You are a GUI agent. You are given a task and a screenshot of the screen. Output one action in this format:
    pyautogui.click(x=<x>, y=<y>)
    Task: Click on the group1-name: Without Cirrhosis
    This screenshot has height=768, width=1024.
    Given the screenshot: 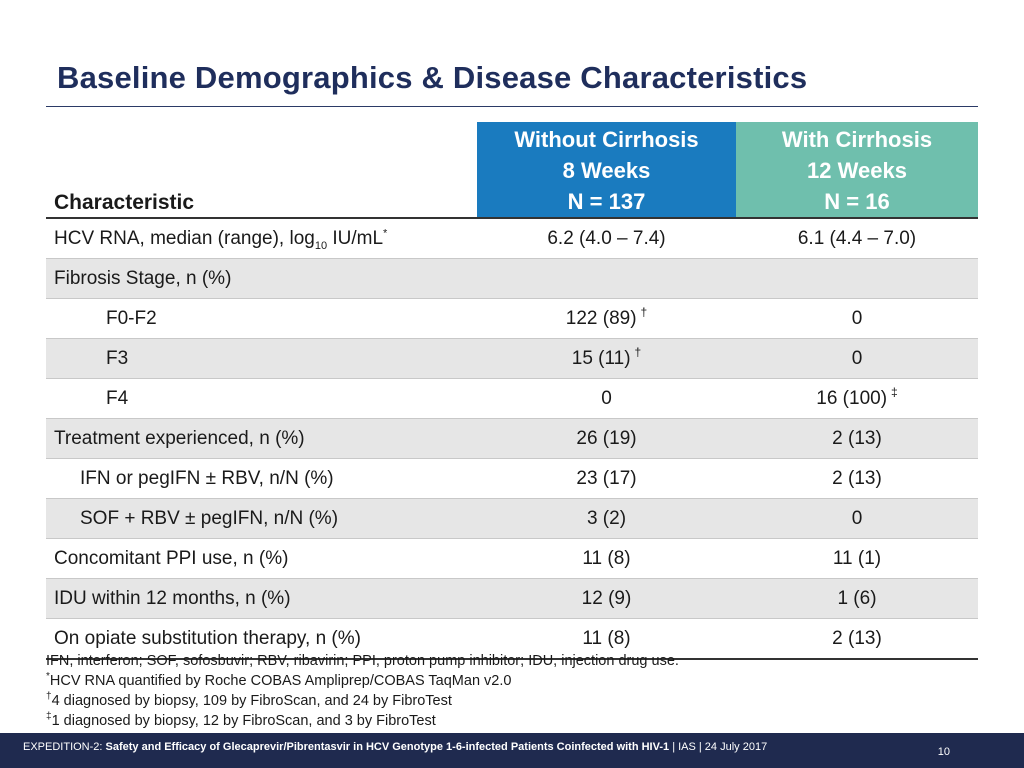 What is the action you would take?
    pyautogui.click(x=606, y=139)
    